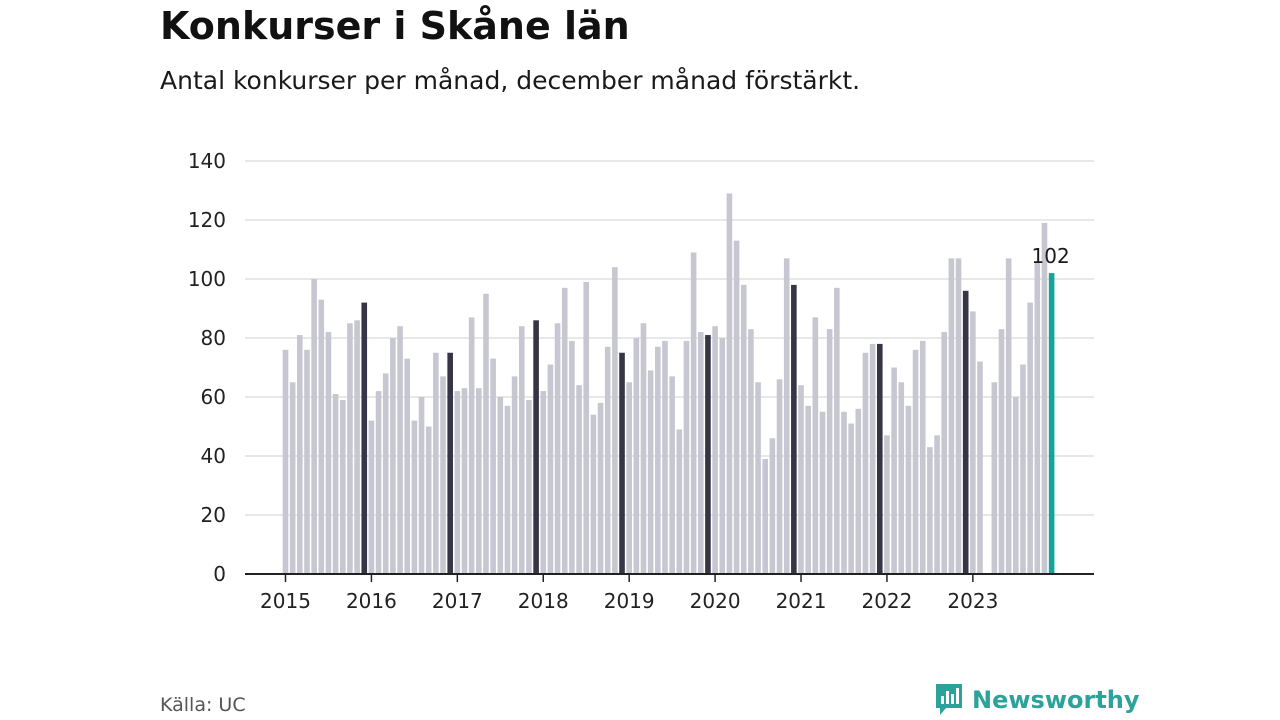  I want to click on y-tick-label: 40, so click(213, 456).